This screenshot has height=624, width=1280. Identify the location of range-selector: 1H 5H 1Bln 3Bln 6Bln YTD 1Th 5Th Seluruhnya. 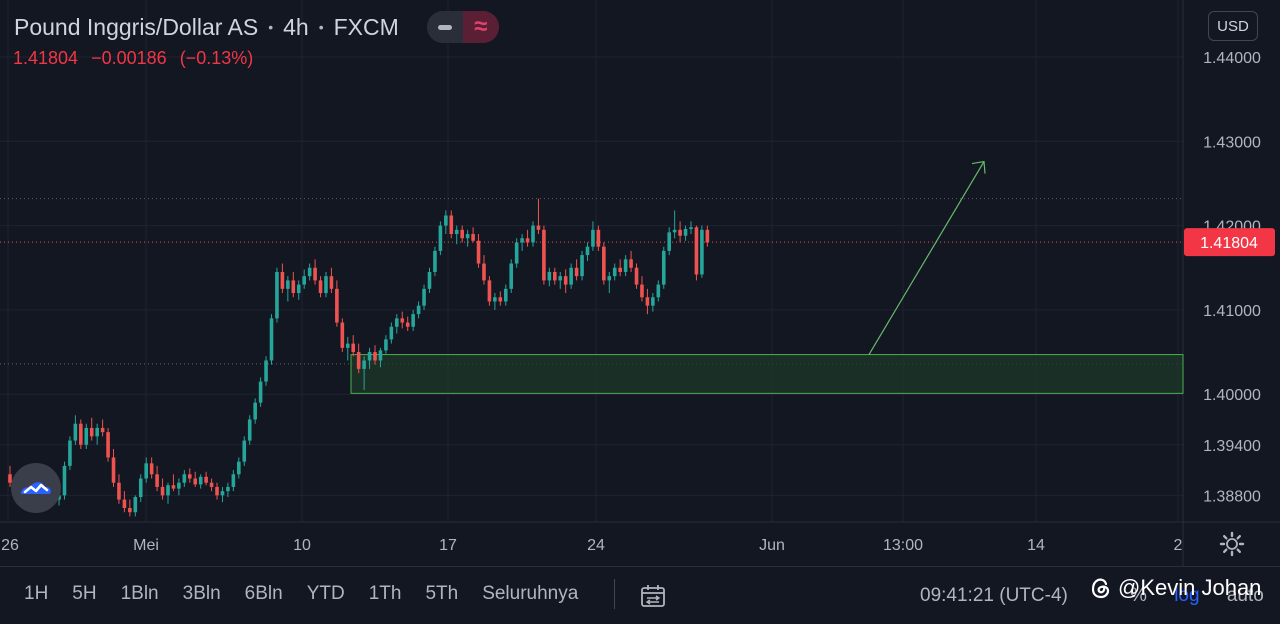
(301, 594).